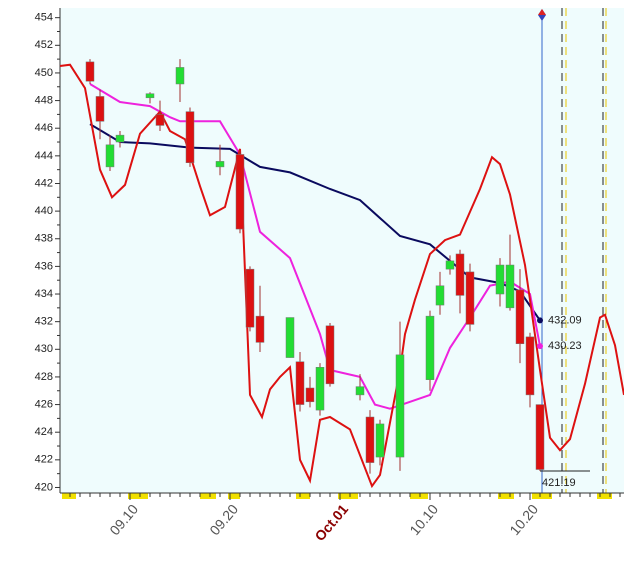 Image resolution: width=624 pixels, height=570 pixels. I want to click on low-label: 421.19, so click(559, 483).